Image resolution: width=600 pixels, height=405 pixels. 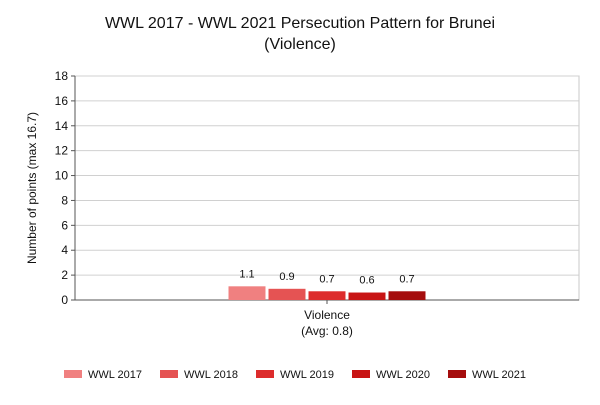 I want to click on bar-value-label: 0.9, so click(x=286, y=277).